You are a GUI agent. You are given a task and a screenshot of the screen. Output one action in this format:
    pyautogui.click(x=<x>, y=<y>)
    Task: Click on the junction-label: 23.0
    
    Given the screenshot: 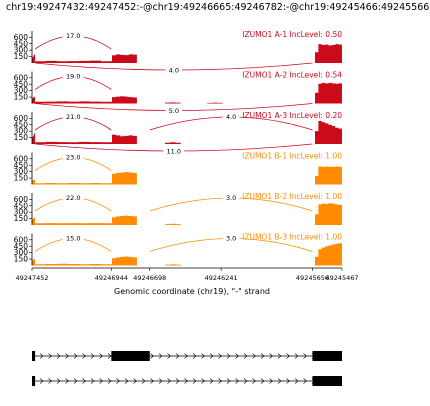 What is the action you would take?
    pyautogui.click(x=73, y=158)
    